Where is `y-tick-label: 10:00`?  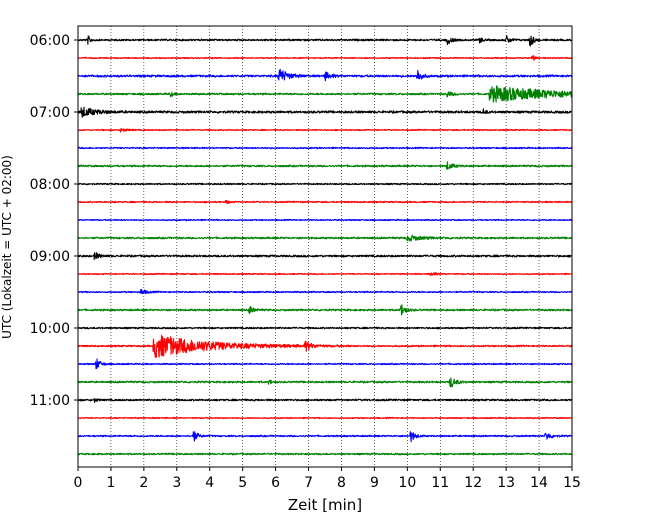
y-tick-label: 10:00 is located at coordinates (50, 329).